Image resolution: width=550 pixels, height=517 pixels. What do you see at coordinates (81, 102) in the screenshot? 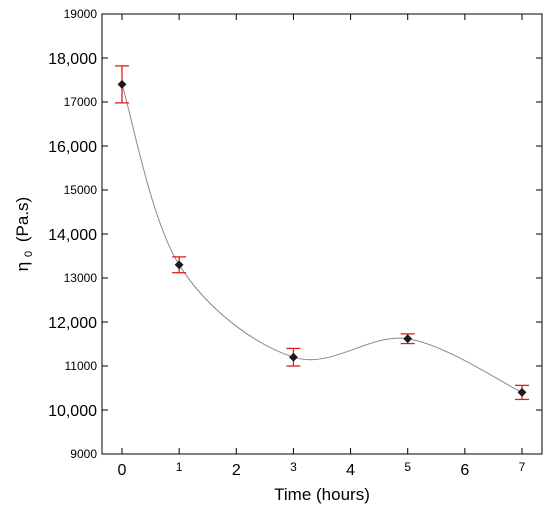
I see `y-tick-label: 17000` at bounding box center [81, 102].